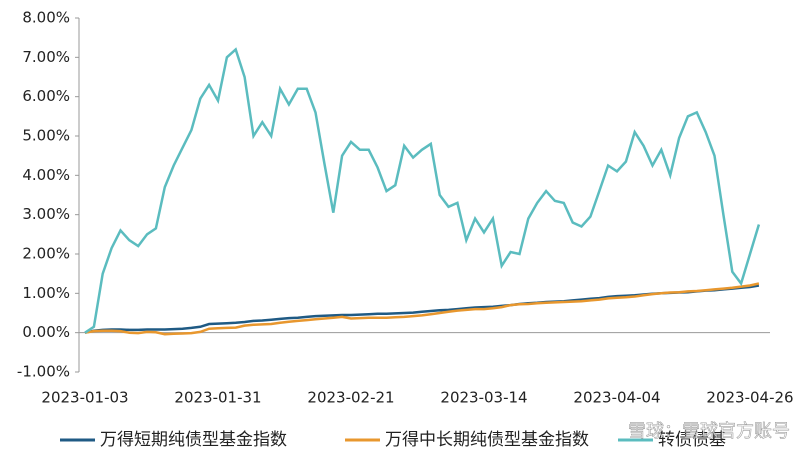  Describe the element at coordinates (46, 214) in the screenshot. I see `y-tick-label: 3.00%` at that location.